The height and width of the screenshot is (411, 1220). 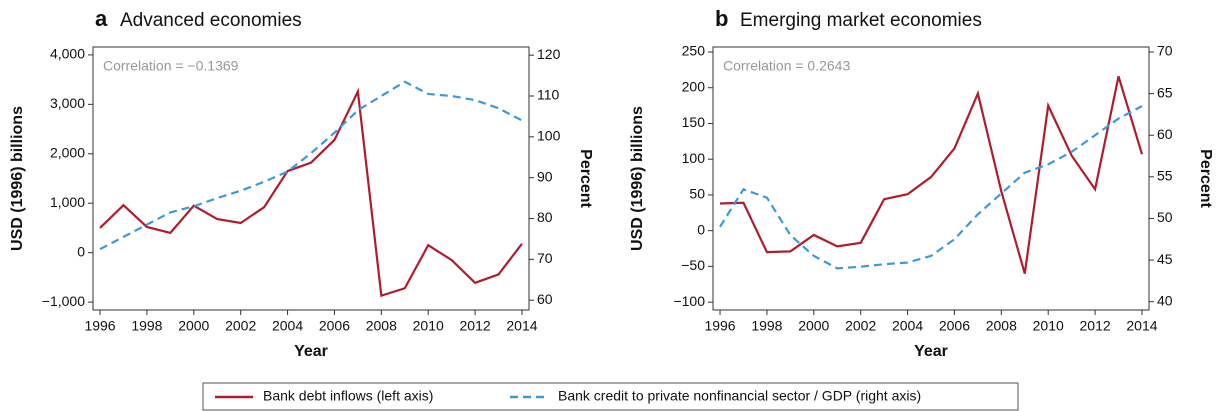 What do you see at coordinates (1165, 176) in the screenshot?
I see `y2-tick-label: 55` at bounding box center [1165, 176].